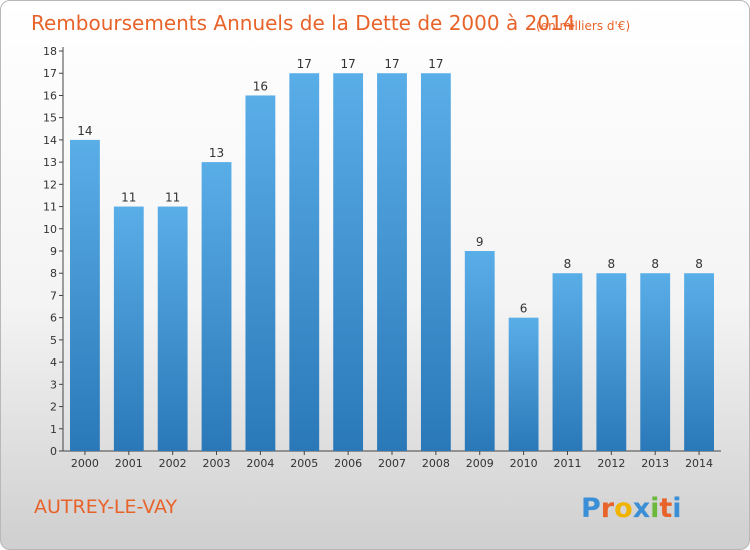 The height and width of the screenshot is (550, 750). What do you see at coordinates (524, 463) in the screenshot?
I see `x-tick-label: 2010` at bounding box center [524, 463].